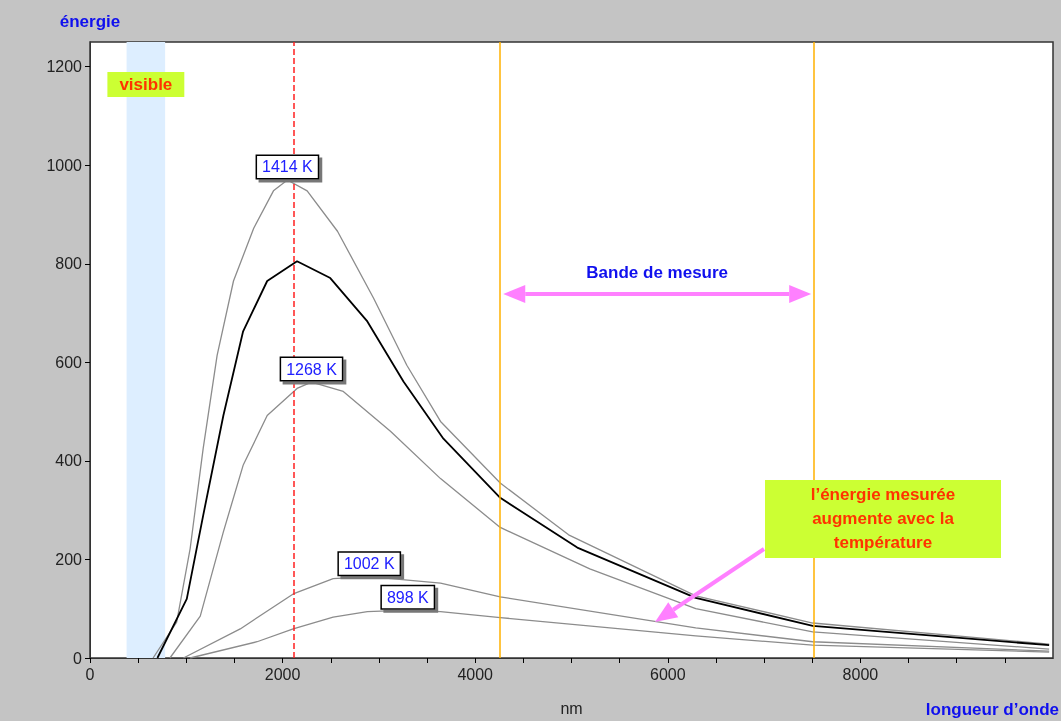  I want to click on y-tick-label: 800, so click(69, 264).